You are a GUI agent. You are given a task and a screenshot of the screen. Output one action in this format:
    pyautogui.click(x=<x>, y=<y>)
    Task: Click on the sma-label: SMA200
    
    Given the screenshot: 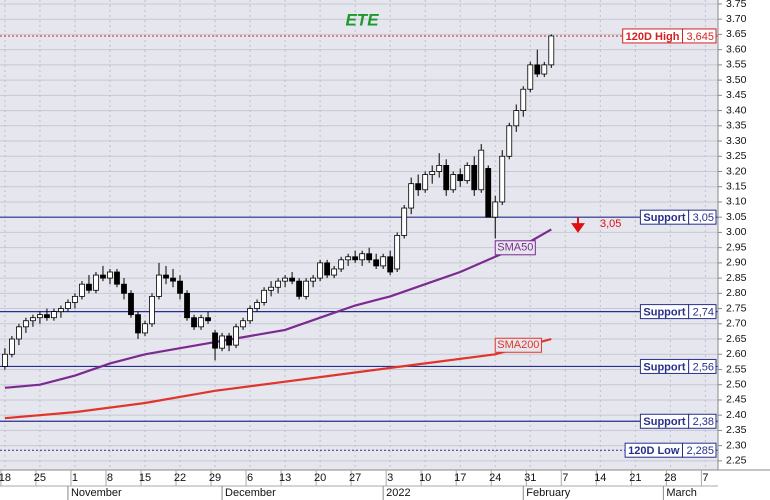 What is the action you would take?
    pyautogui.click(x=518, y=345)
    